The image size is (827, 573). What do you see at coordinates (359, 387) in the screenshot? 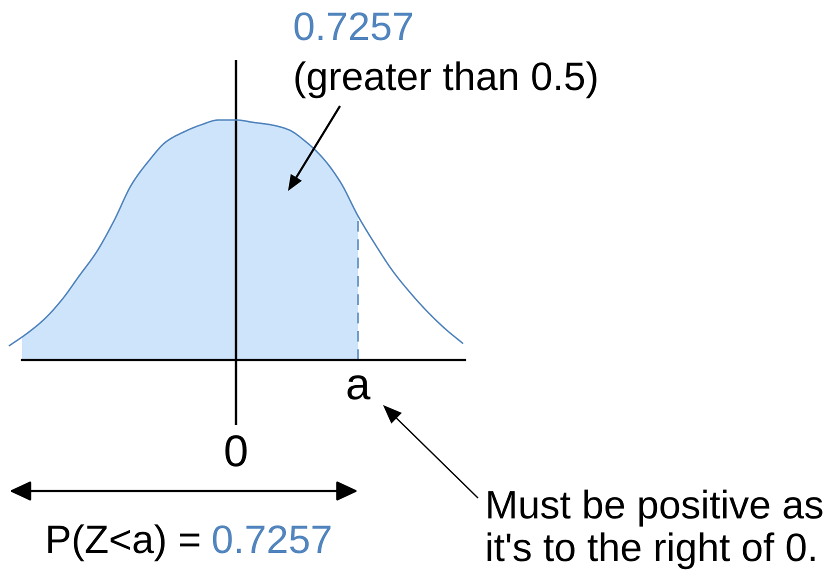
I see `x-tick-label: a` at bounding box center [359, 387].